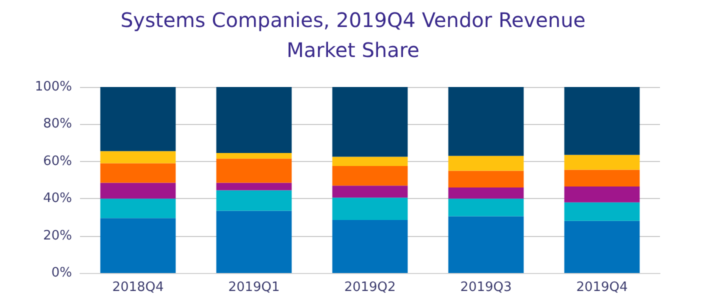 Image resolution: width=706 pixels, height=301 pixels. I want to click on x-tick-label: 2019Q2, so click(370, 287).